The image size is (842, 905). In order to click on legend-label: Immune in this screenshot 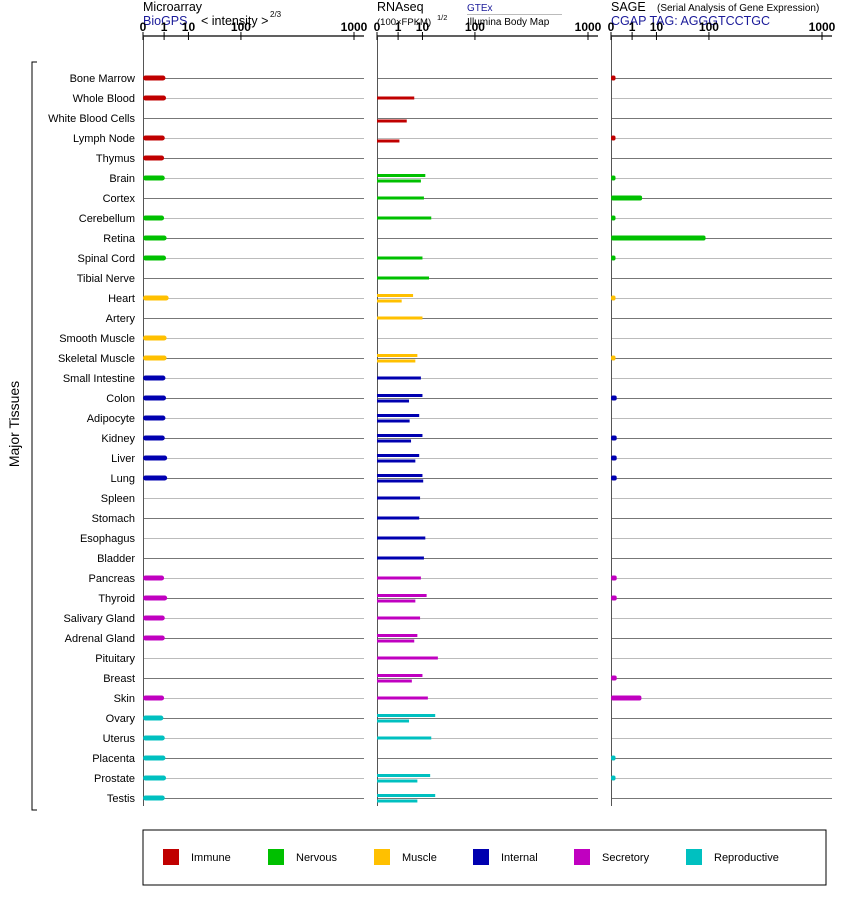, I will do `click(211, 858)`.